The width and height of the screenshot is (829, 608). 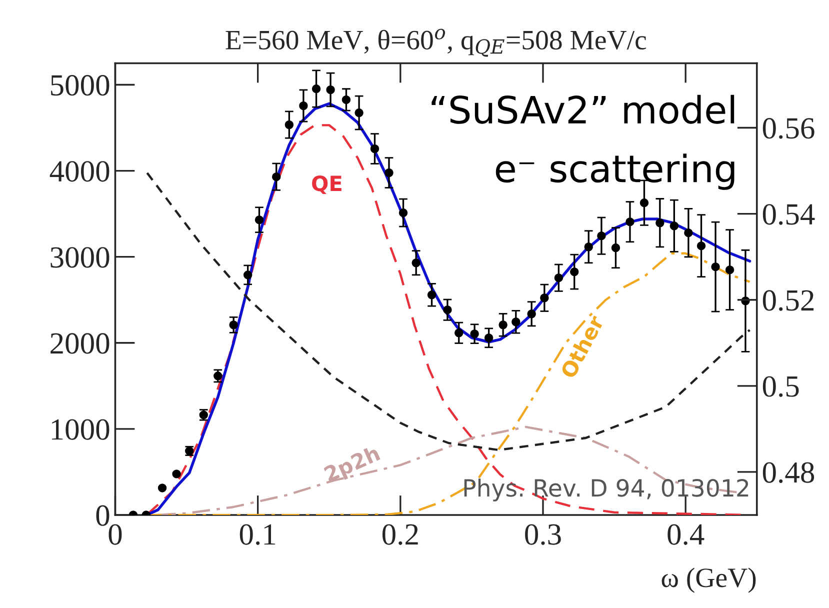 I want to click on y2-tick-label: 0.5, so click(x=780, y=386).